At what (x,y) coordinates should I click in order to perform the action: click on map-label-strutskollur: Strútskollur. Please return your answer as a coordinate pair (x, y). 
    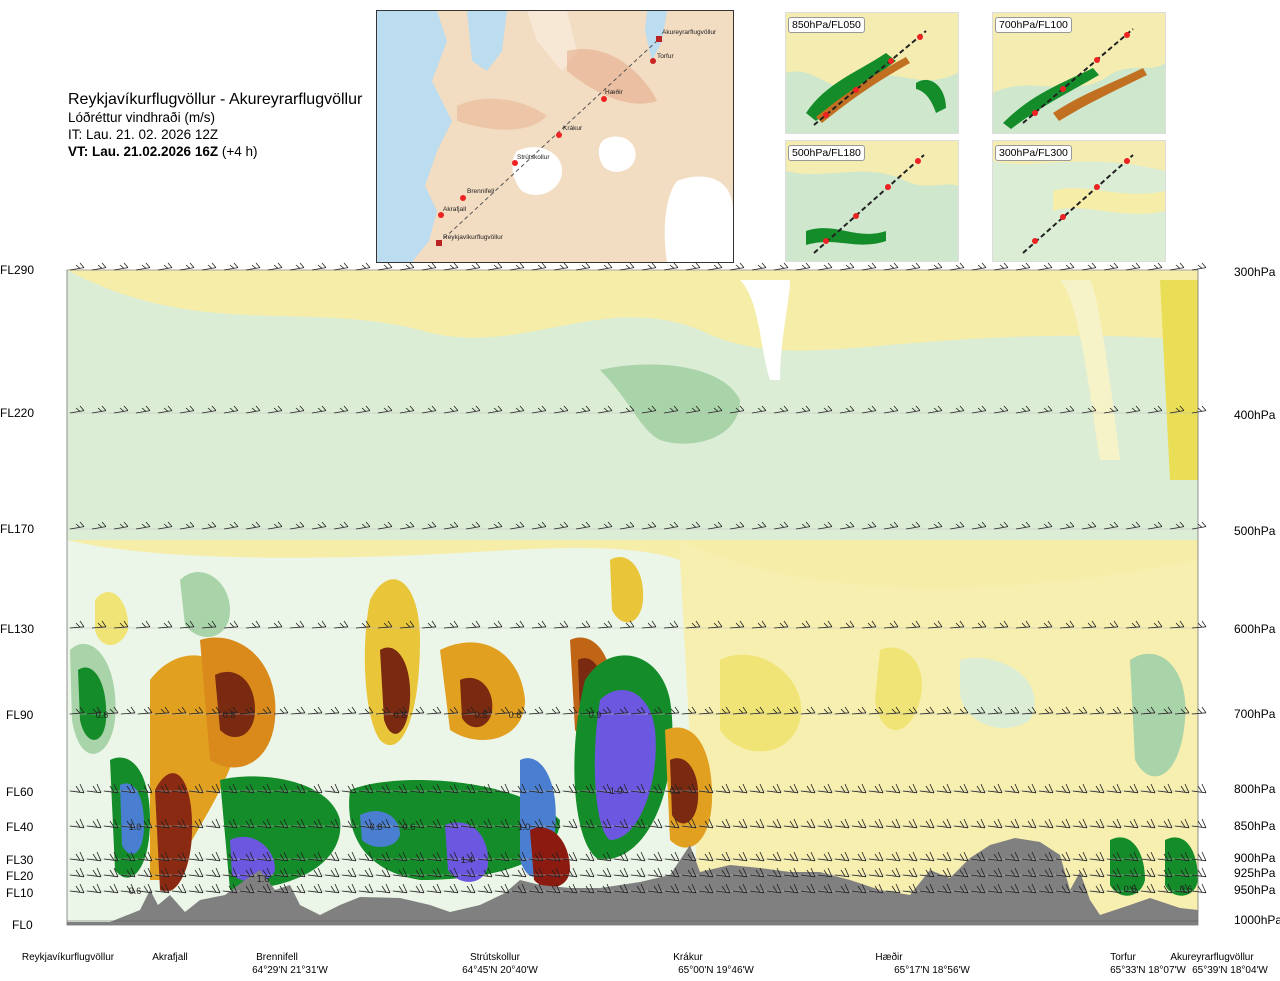
    Looking at the image, I should click on (533, 157).